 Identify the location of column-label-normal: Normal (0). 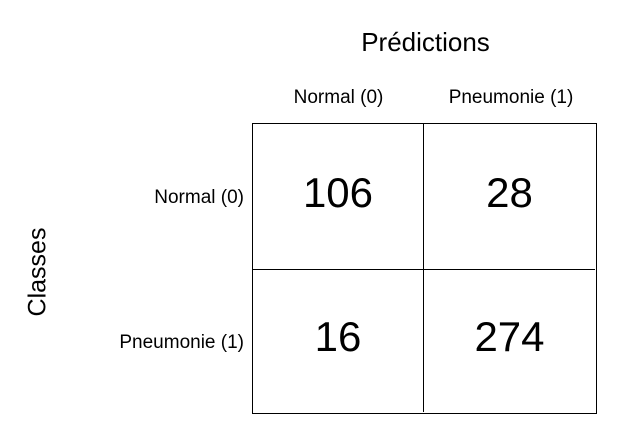
(338, 97).